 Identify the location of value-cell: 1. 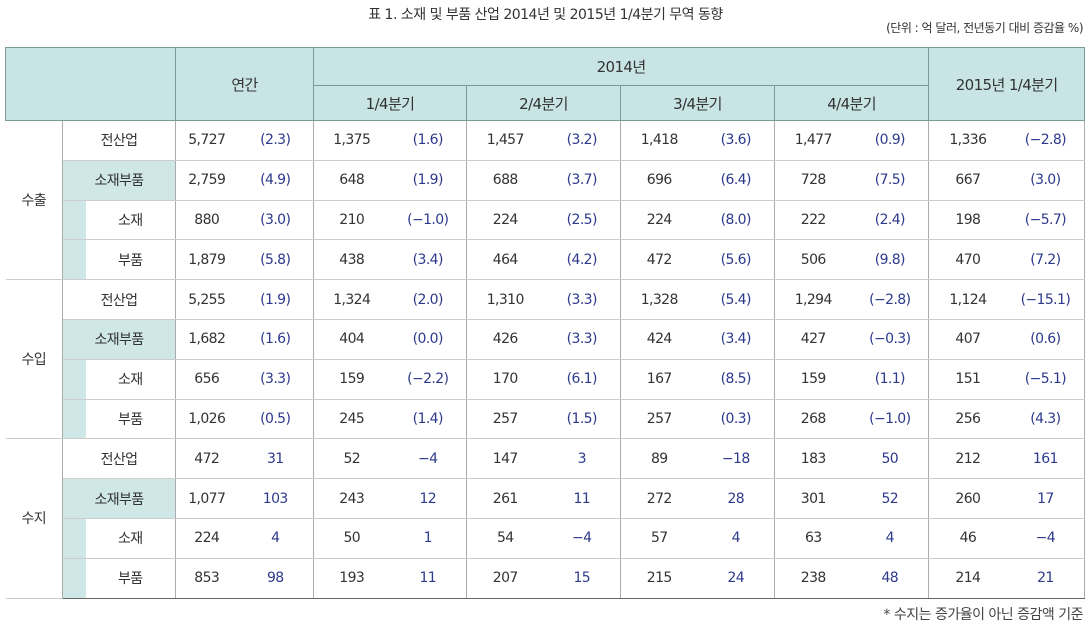
(428, 538).